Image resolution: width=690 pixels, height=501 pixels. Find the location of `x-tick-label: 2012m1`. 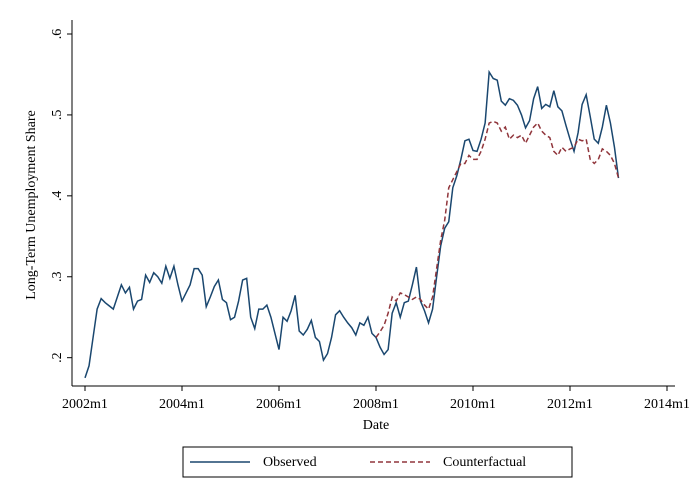

x-tick-label: 2012m1 is located at coordinates (570, 404).